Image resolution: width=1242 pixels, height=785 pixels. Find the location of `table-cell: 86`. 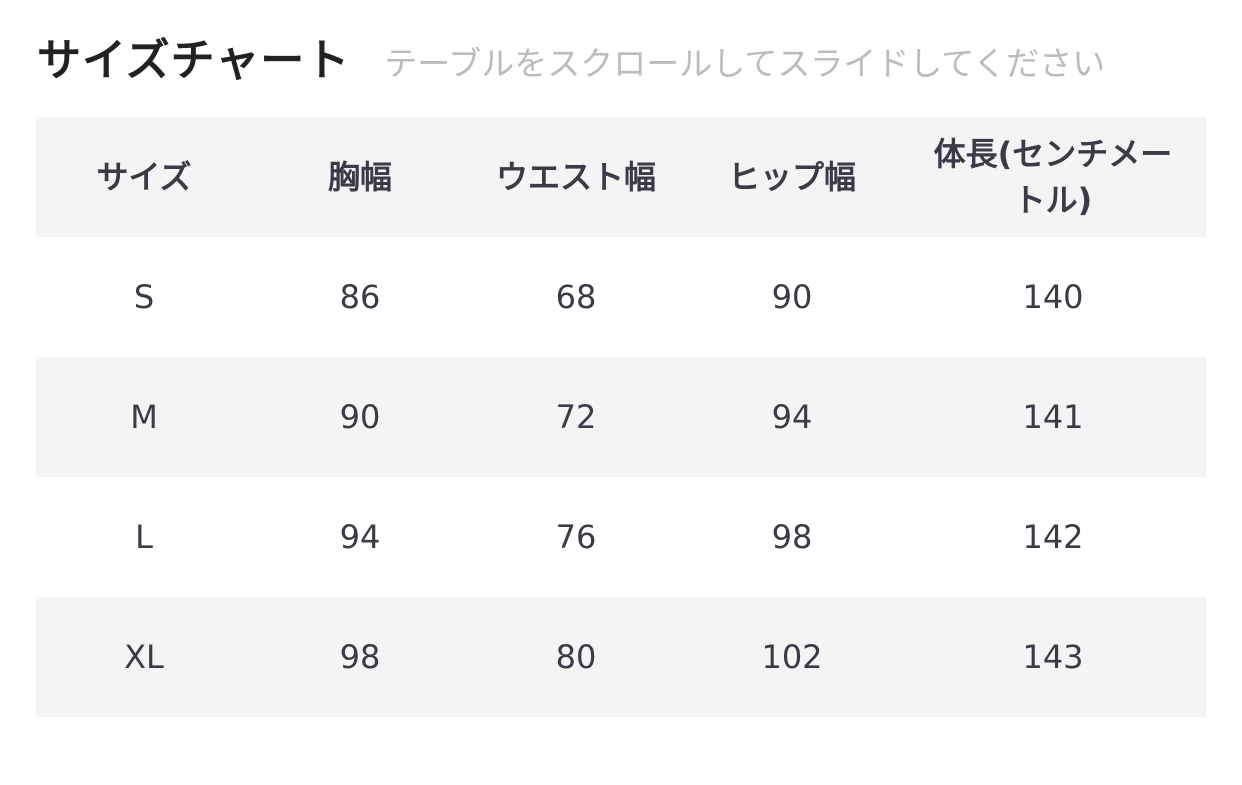

table-cell: 86 is located at coordinates (360, 297).